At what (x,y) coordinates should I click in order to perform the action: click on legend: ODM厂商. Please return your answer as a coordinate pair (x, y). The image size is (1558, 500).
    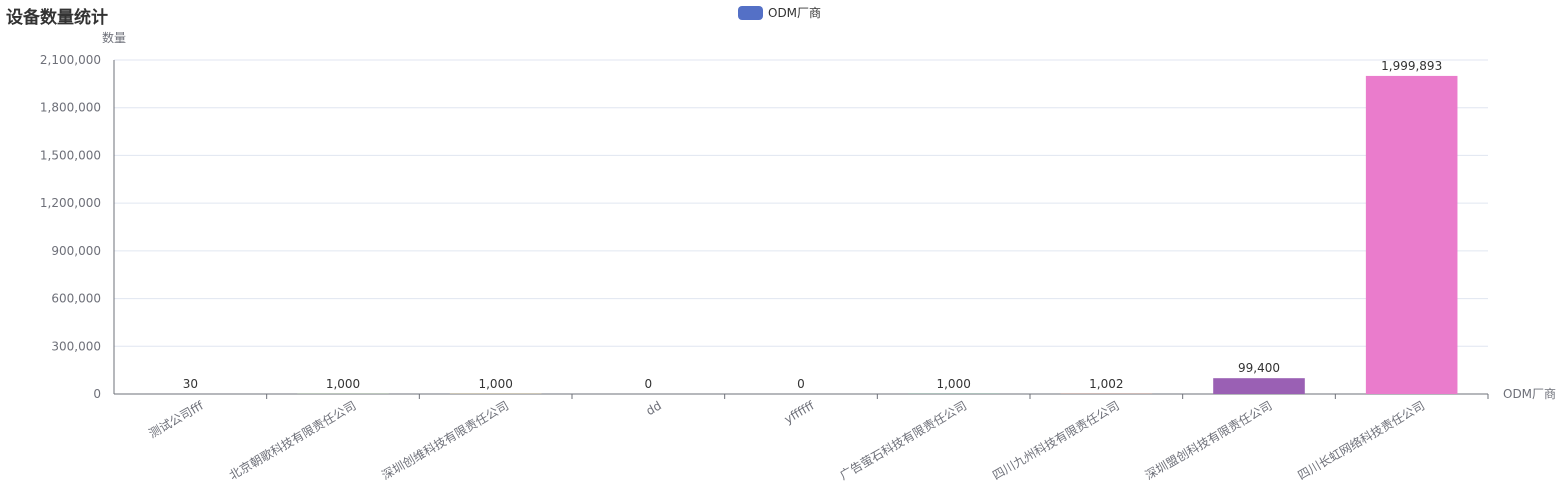
    Looking at the image, I should click on (779, 12).